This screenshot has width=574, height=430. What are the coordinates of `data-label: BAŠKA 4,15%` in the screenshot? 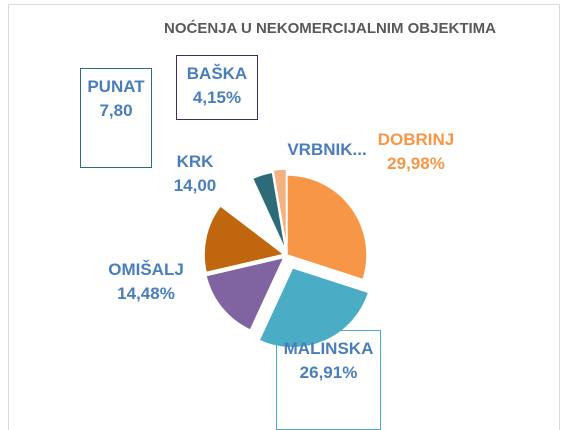 It's located at (217, 87).